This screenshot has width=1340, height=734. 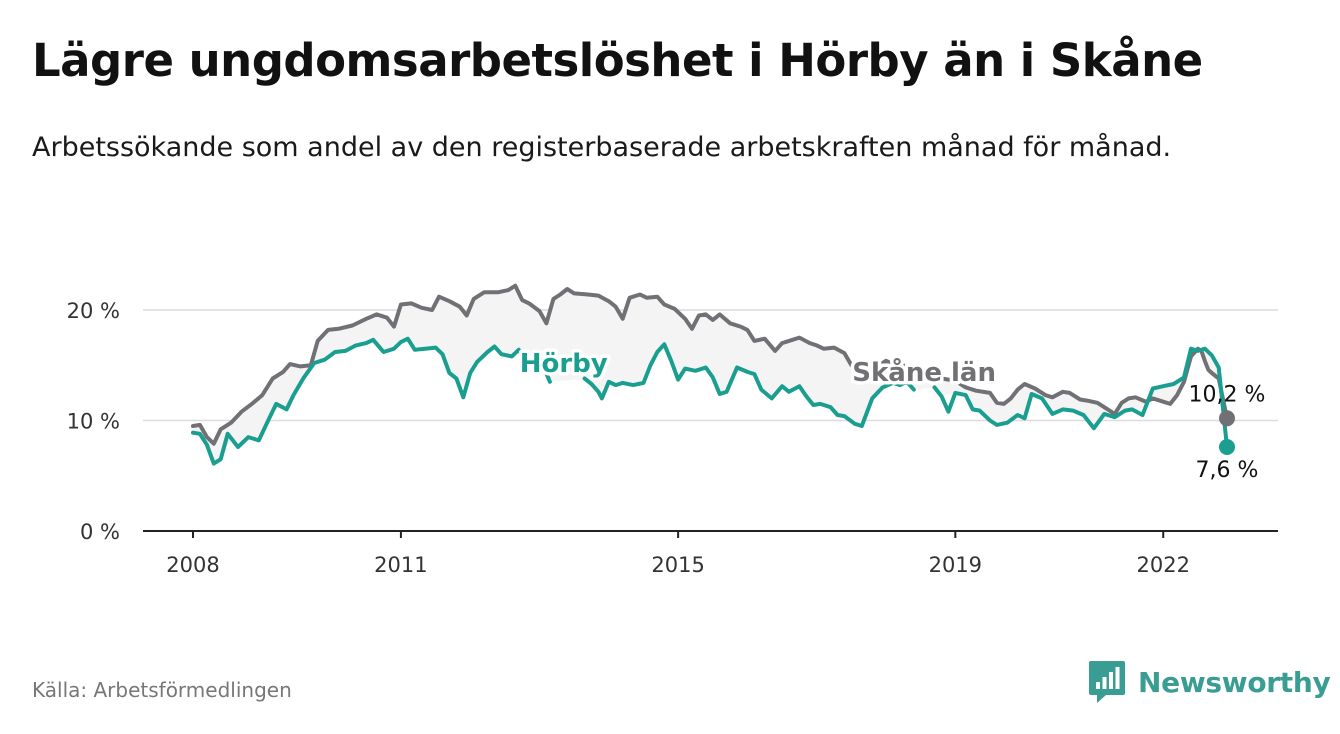 I want to click on brand-logo: Newsworthy, so click(x=1209, y=682).